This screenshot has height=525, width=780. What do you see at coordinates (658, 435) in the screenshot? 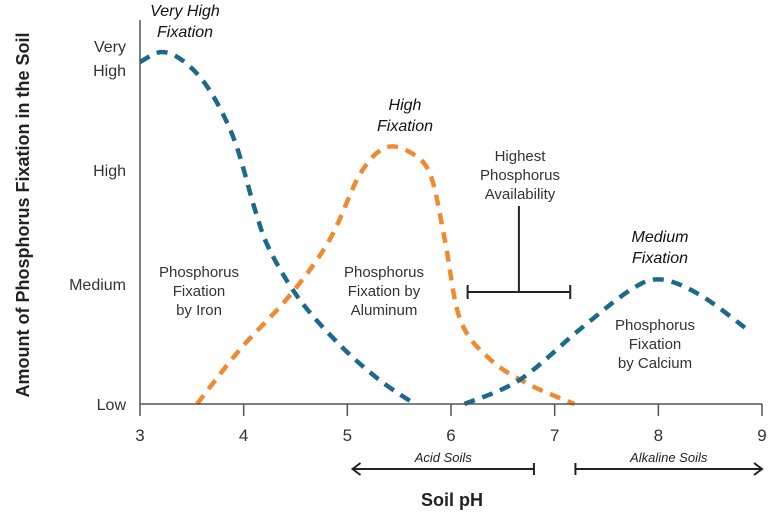
I see `x-tick-label: 8` at bounding box center [658, 435].